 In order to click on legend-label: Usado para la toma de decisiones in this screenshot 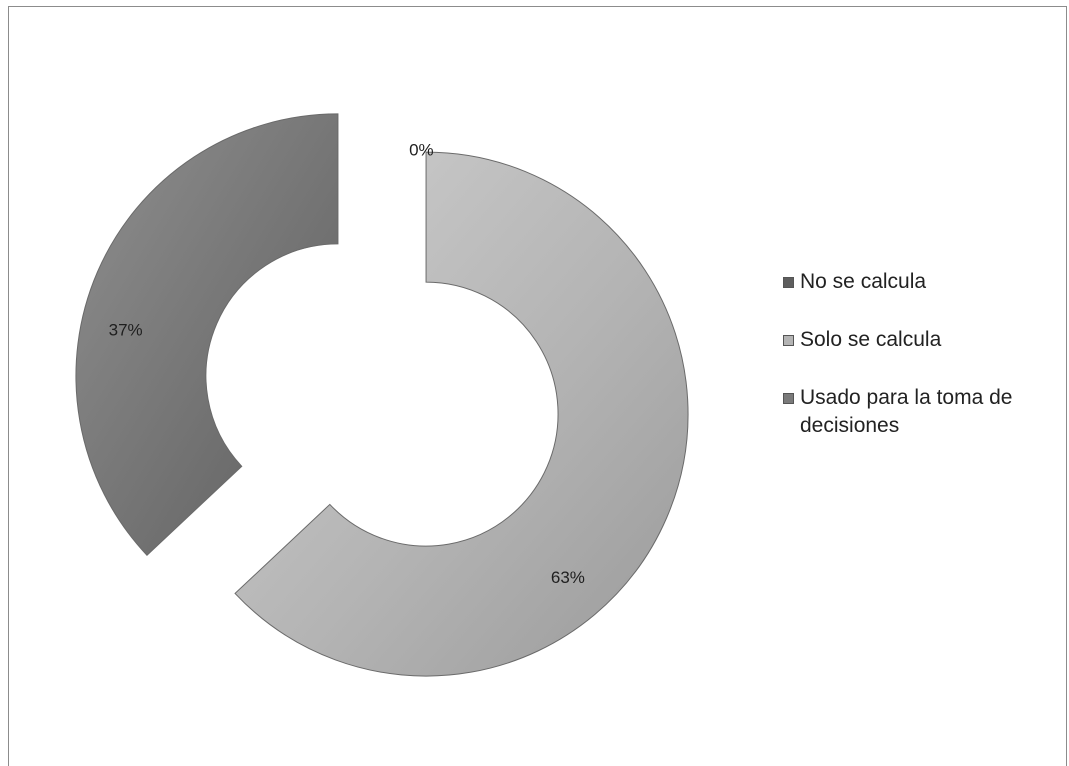, I will do `click(931, 412)`.